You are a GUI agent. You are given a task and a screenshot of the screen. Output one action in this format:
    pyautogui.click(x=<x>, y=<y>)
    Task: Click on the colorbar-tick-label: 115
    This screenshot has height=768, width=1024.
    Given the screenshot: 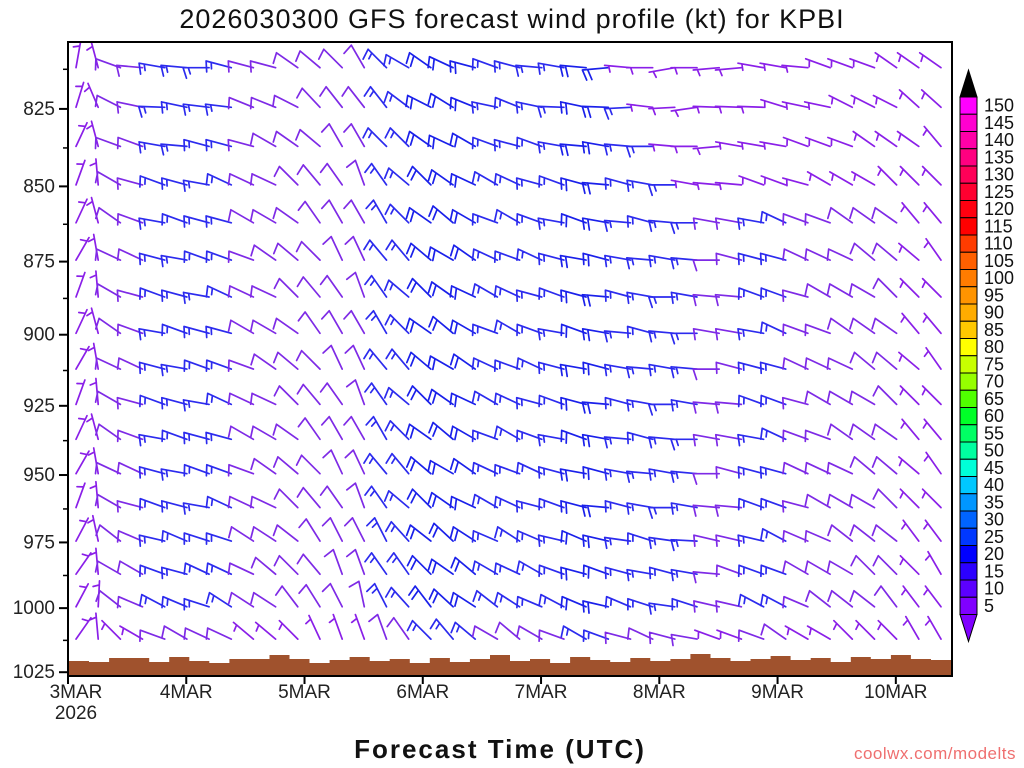 What is the action you would take?
    pyautogui.click(x=998, y=226)
    